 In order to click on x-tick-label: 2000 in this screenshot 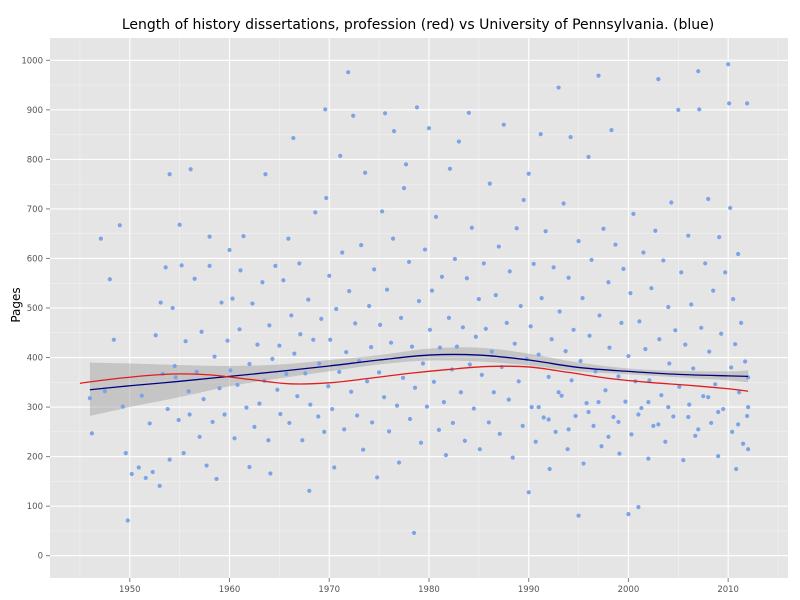, I will do `click(629, 590)`.